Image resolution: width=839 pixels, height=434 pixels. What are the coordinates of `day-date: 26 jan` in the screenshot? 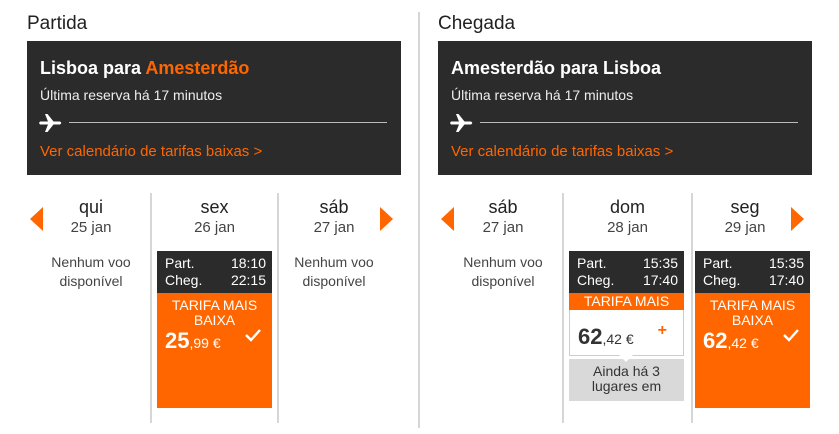 It's located at (214, 227).